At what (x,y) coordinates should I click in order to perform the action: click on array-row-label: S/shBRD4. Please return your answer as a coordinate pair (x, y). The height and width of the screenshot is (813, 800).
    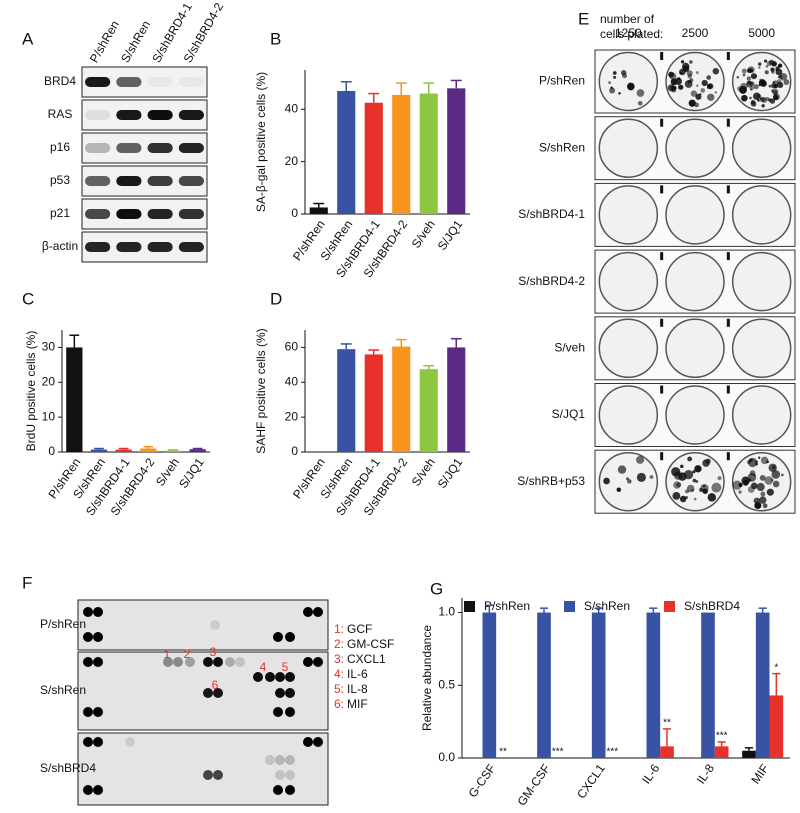
    Looking at the image, I should click on (68, 768).